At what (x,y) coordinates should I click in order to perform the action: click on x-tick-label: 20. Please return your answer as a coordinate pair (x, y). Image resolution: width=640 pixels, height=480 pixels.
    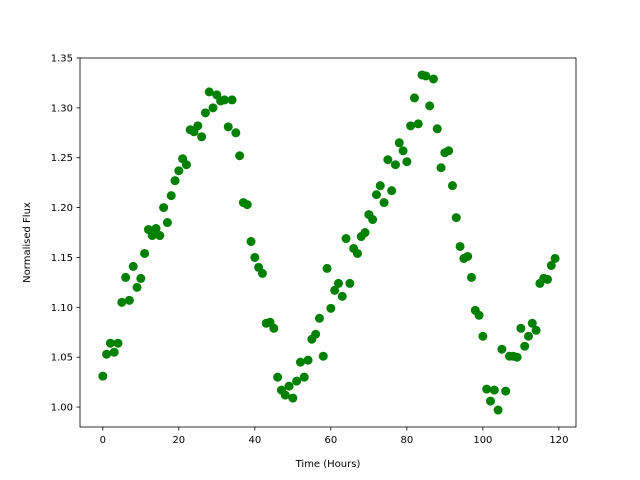
    Looking at the image, I should click on (178, 440).